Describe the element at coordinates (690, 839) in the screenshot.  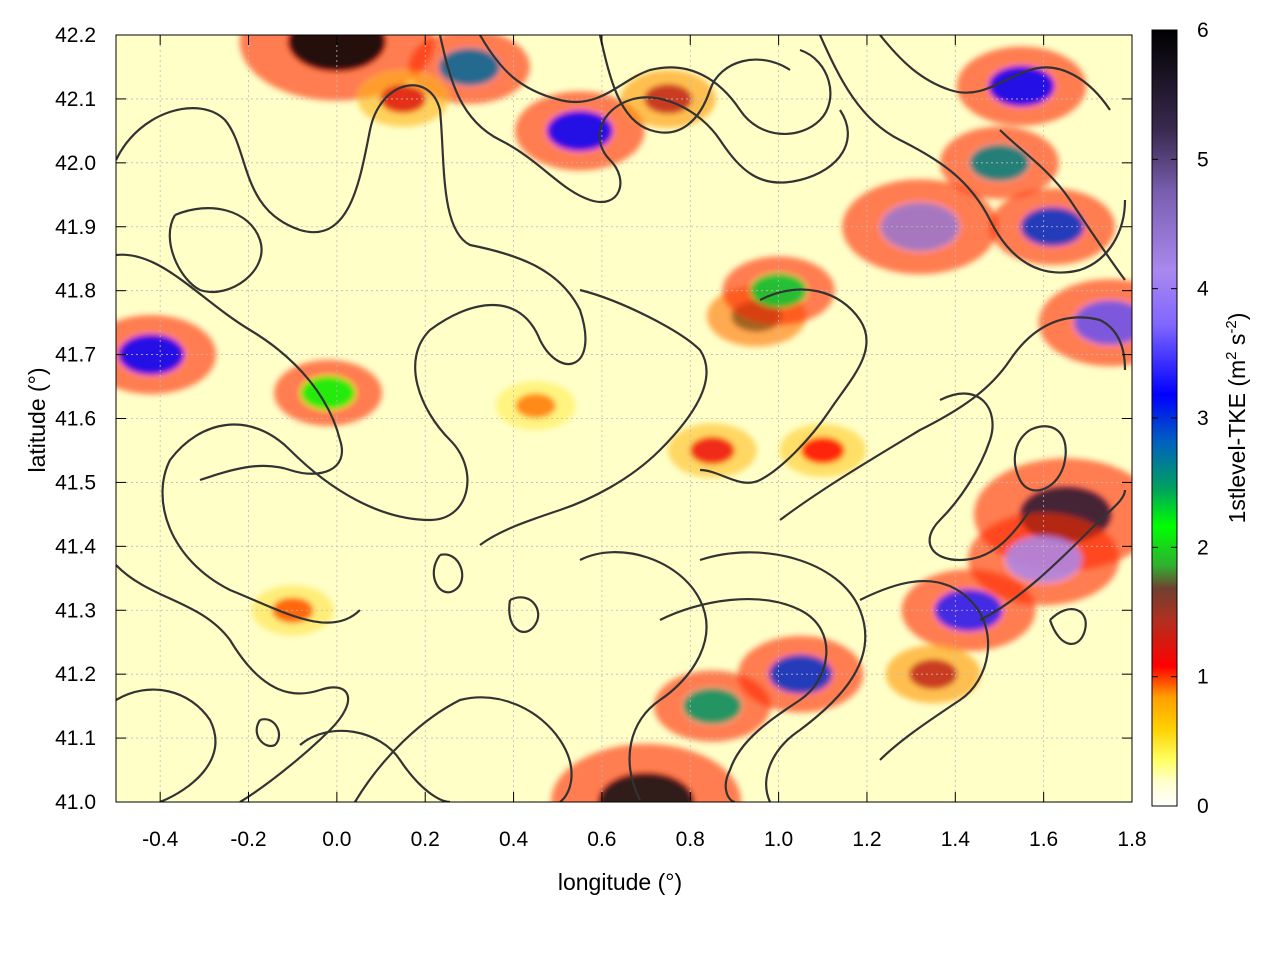
I see `x-tick-label: 0.8` at that location.